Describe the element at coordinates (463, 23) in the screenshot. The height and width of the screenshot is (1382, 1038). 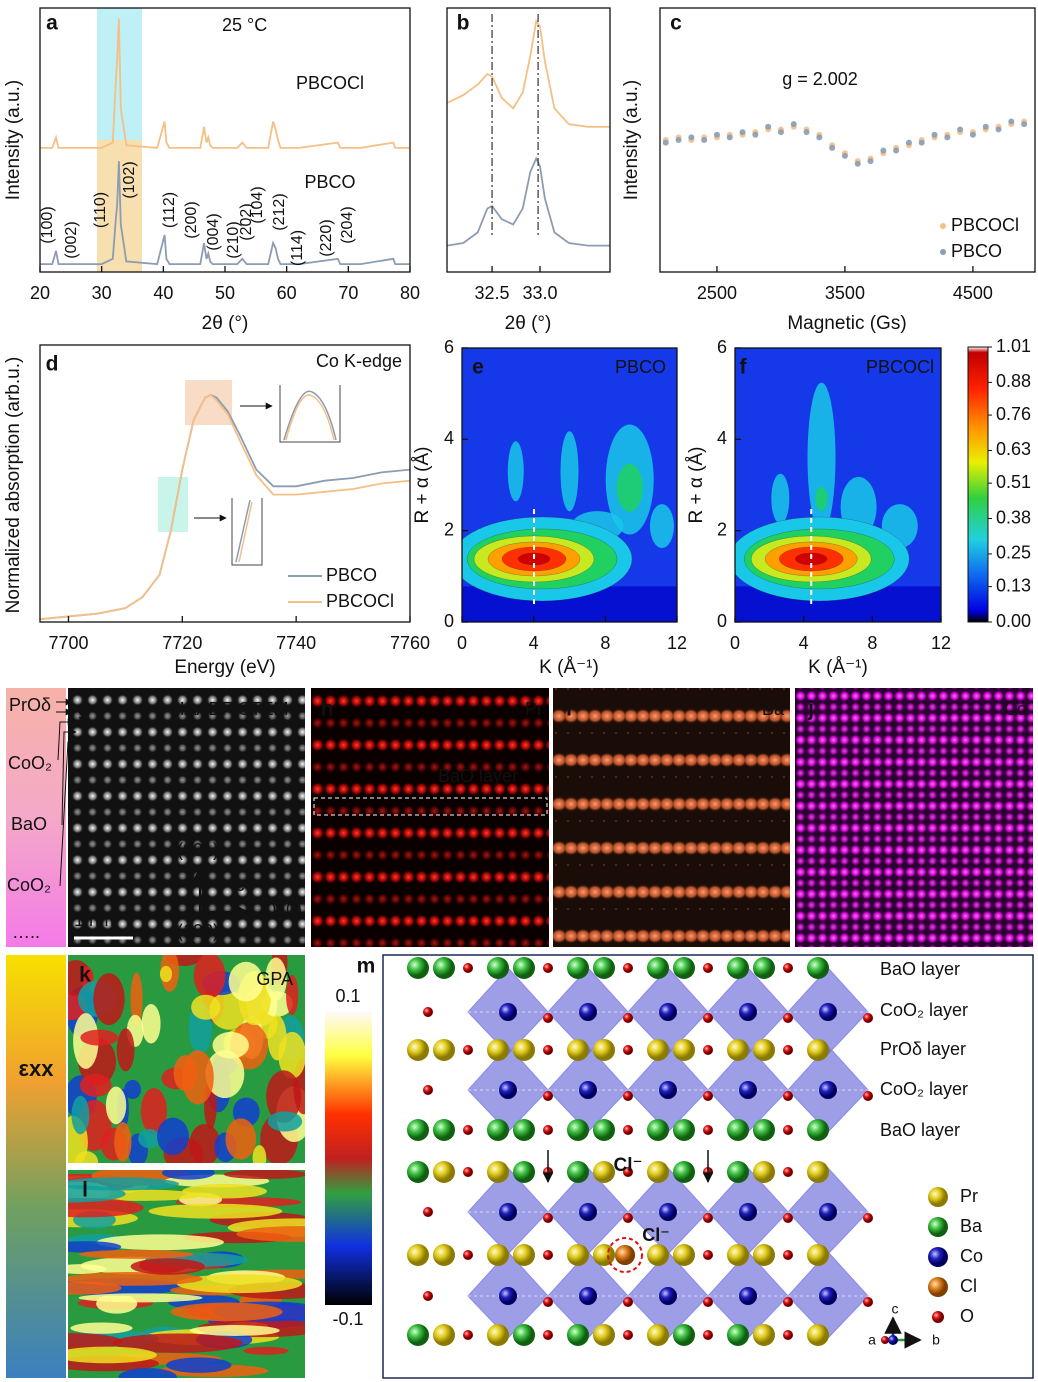
I see `panel-letter: b` at that location.